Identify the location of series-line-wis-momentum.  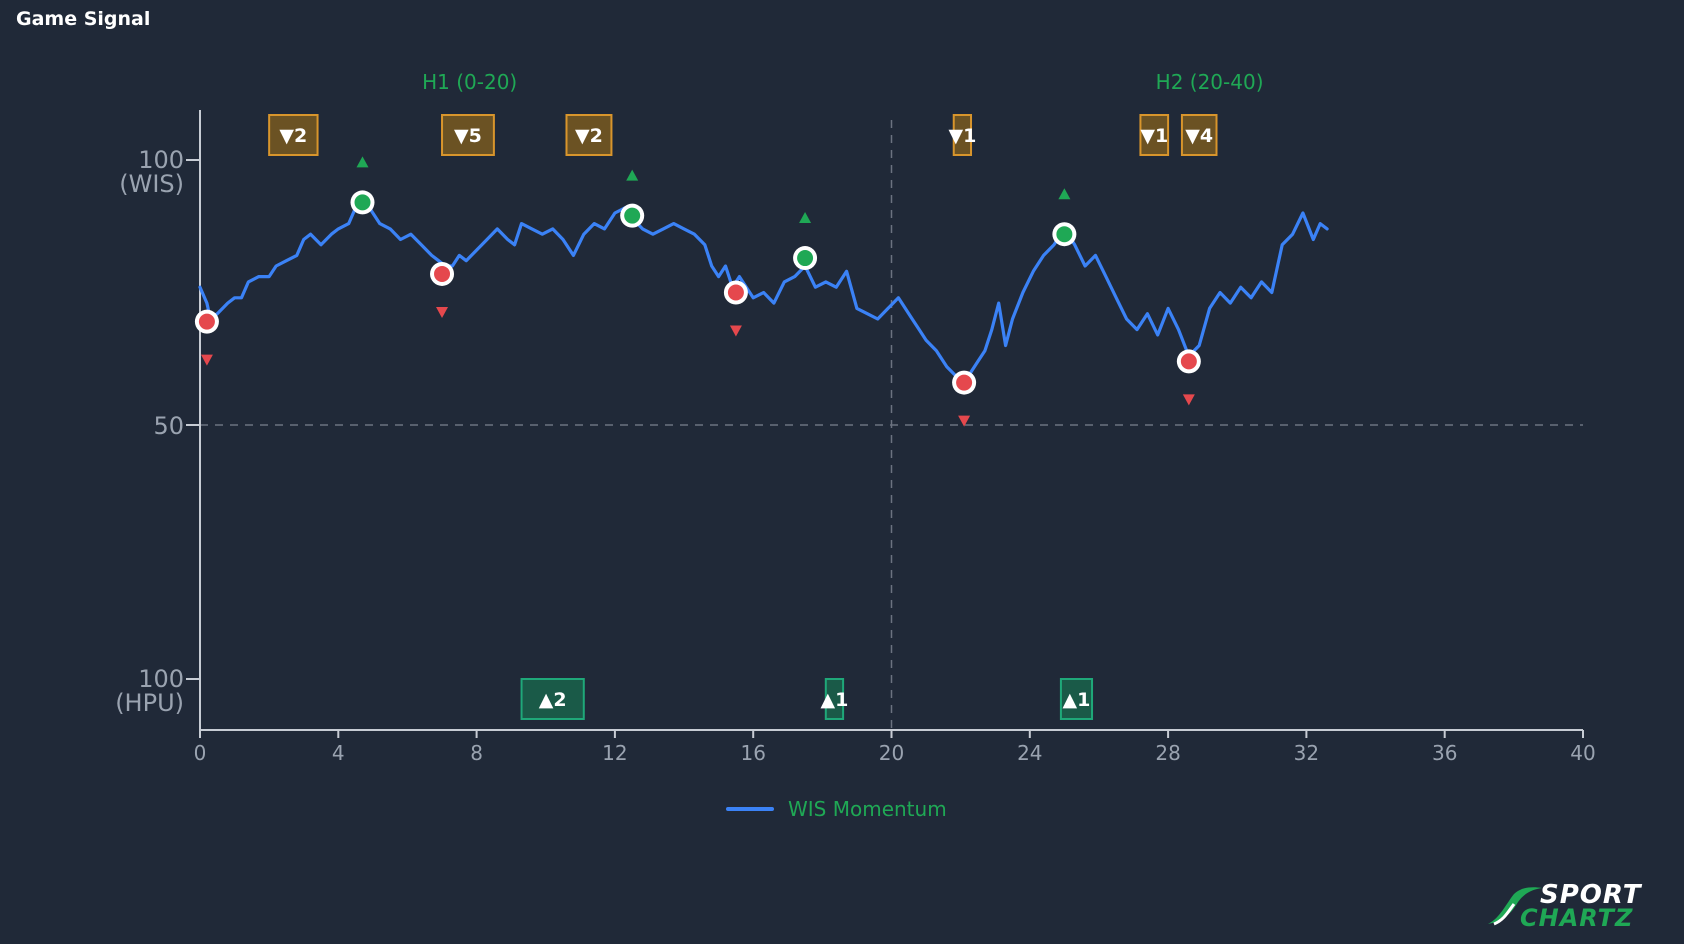
(763, 292).